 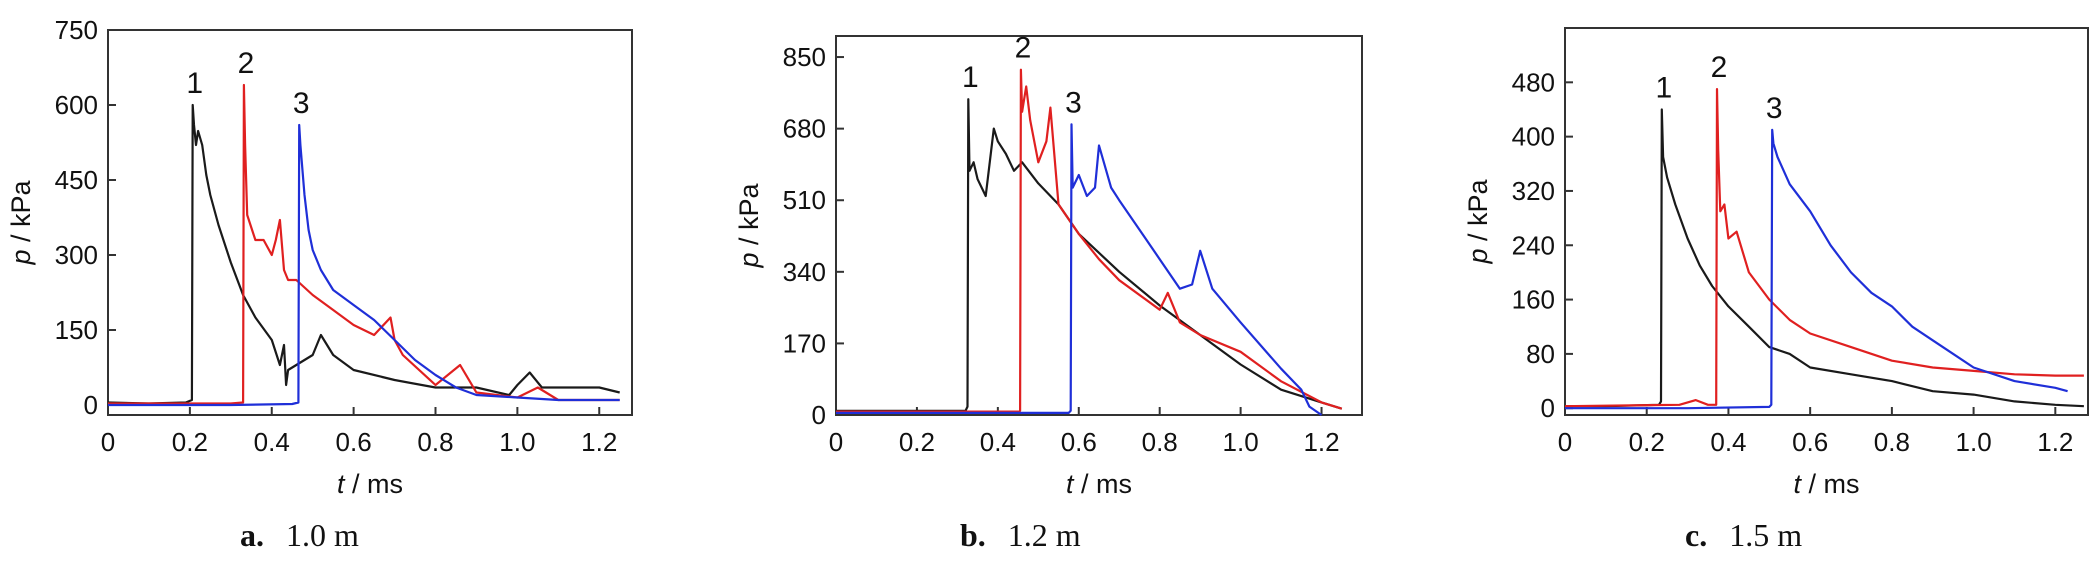 I want to click on y-tick-label: 150, so click(x=76, y=330).